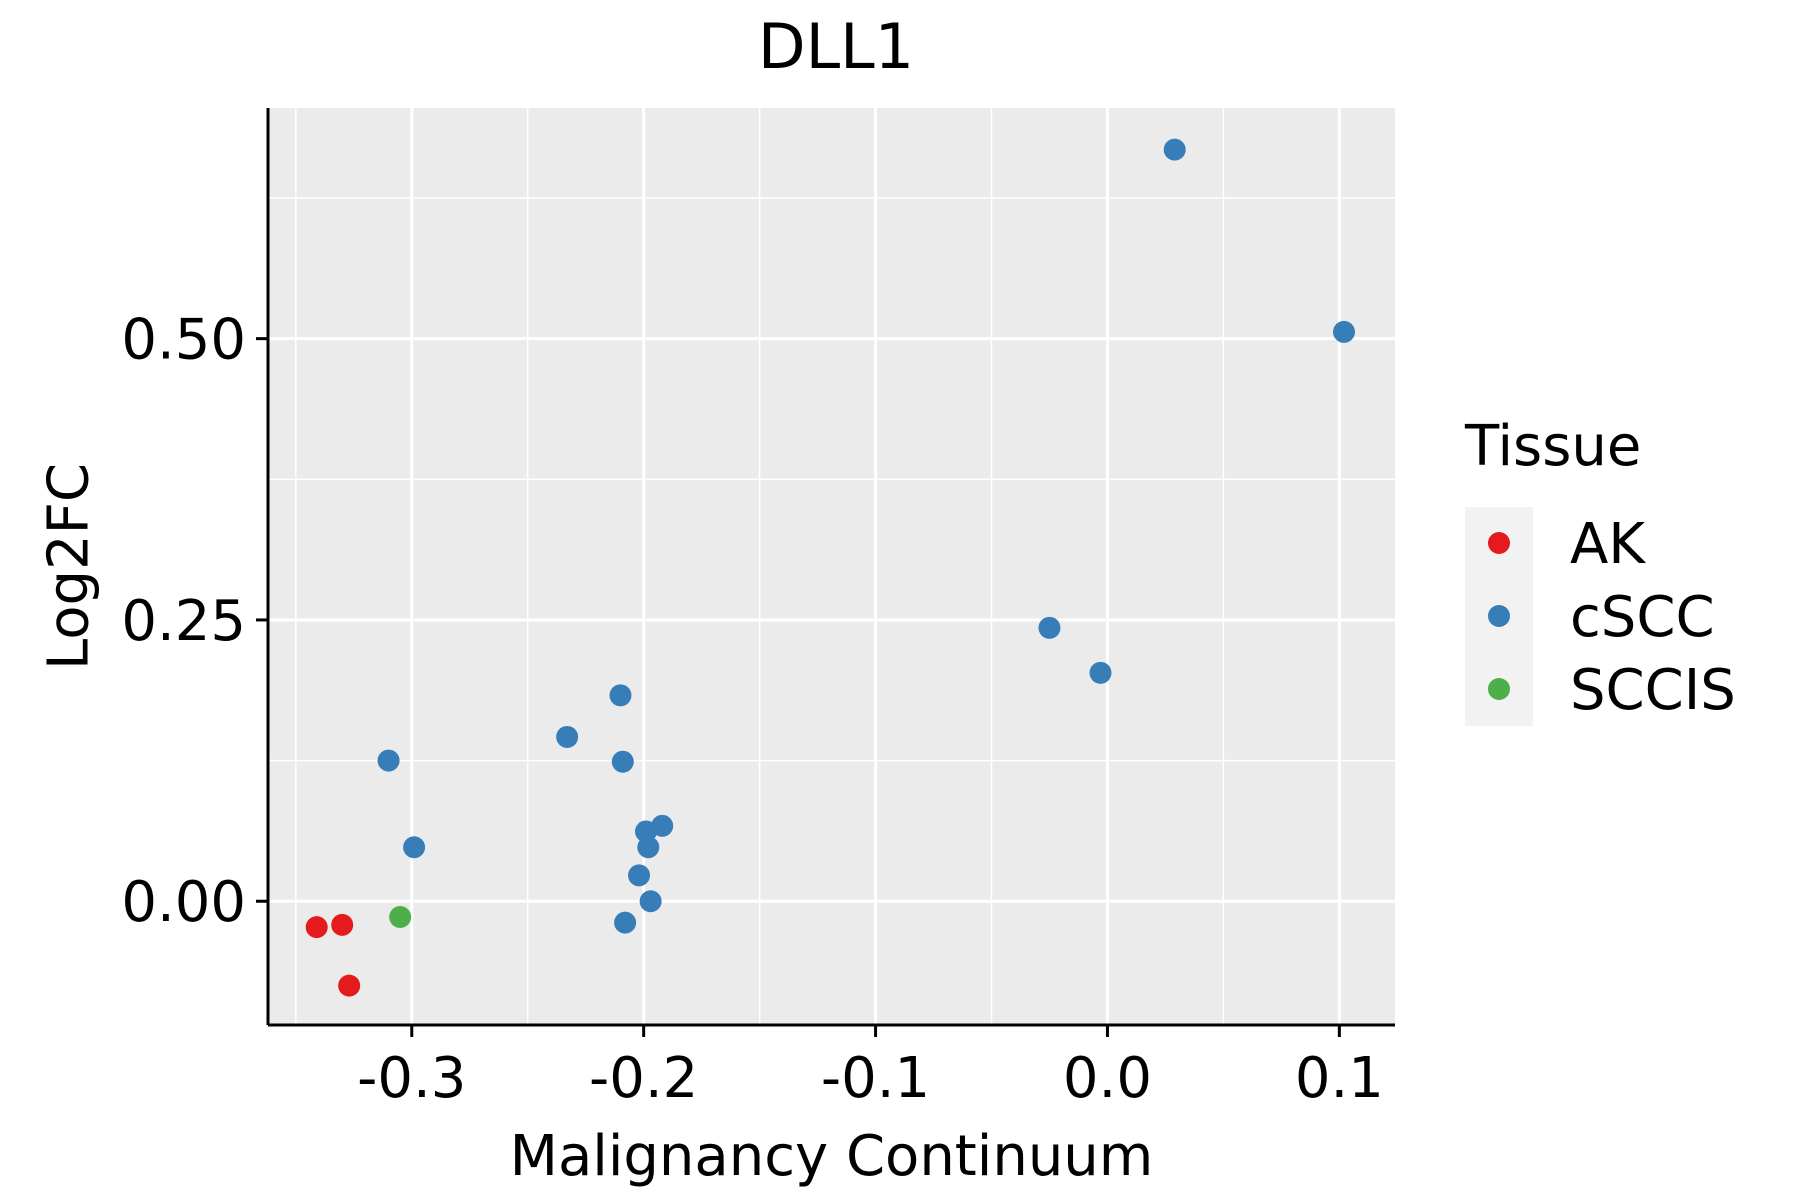  Describe the element at coordinates (183, 340) in the screenshot. I see `y-tick-label: 0.50` at that location.